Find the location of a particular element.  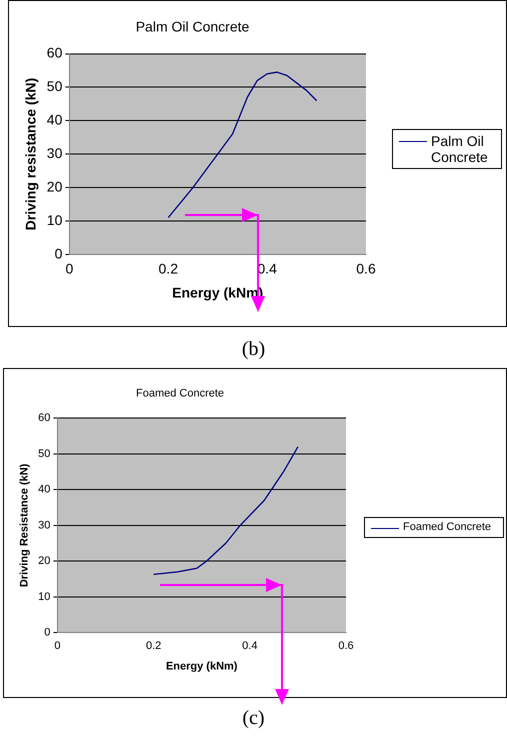

y-axis-title: Driving Resistance (kN) is located at coordinates (24, 525).